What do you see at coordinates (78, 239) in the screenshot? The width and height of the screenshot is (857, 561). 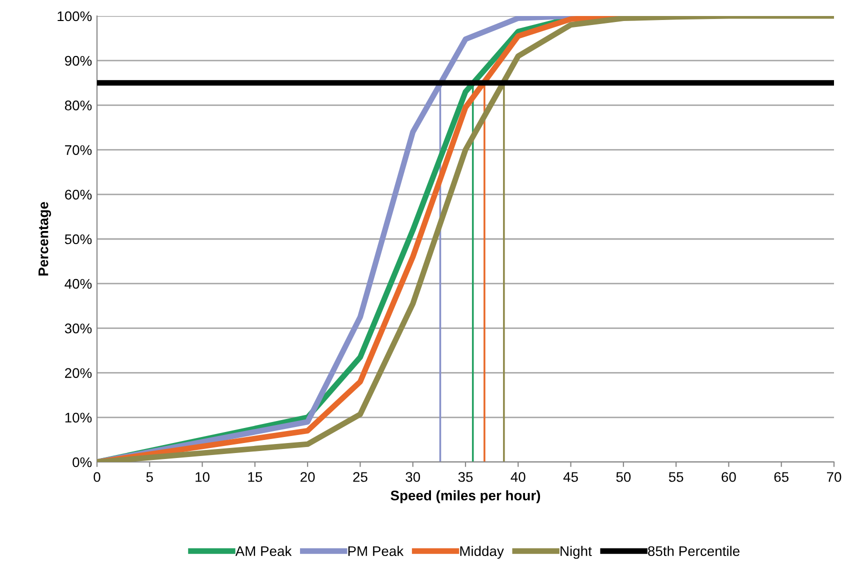 I see `y-tick-label: 50%` at bounding box center [78, 239].